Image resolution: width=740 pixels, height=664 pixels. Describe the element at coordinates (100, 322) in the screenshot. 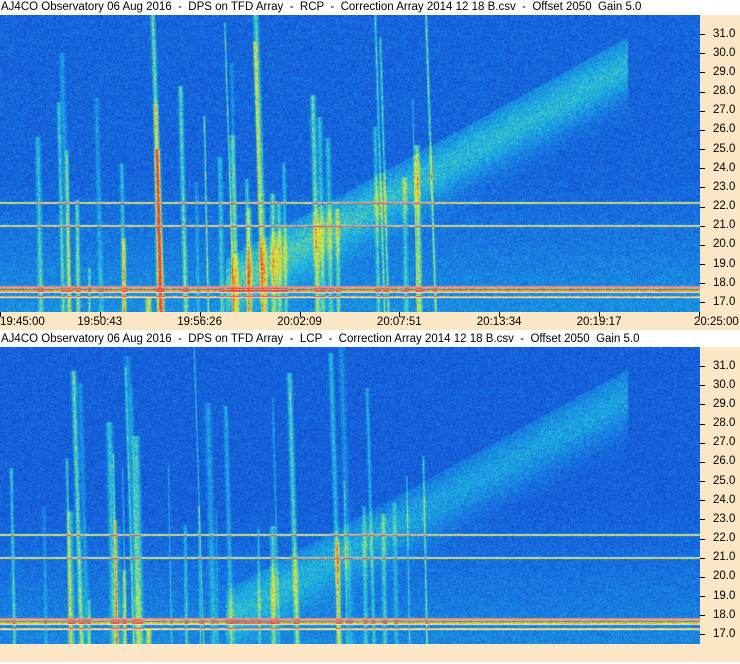

I see `x-tick-label: 19:50:43` at that location.